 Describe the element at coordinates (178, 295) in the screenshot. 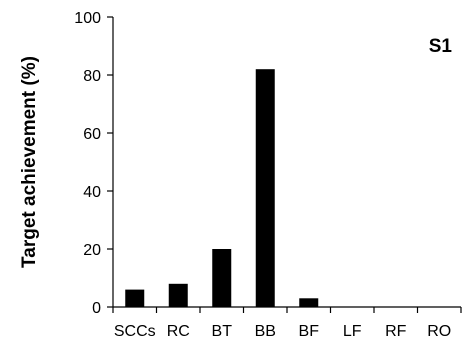

I see `bar-rc` at that location.